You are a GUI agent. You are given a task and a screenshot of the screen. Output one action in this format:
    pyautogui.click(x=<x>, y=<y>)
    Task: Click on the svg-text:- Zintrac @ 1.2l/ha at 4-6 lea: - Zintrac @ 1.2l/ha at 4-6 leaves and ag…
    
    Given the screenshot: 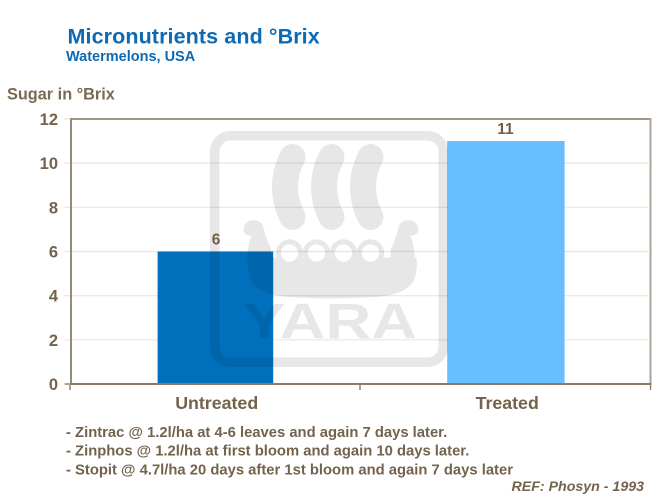 What is the action you would take?
    pyautogui.click(x=256, y=433)
    